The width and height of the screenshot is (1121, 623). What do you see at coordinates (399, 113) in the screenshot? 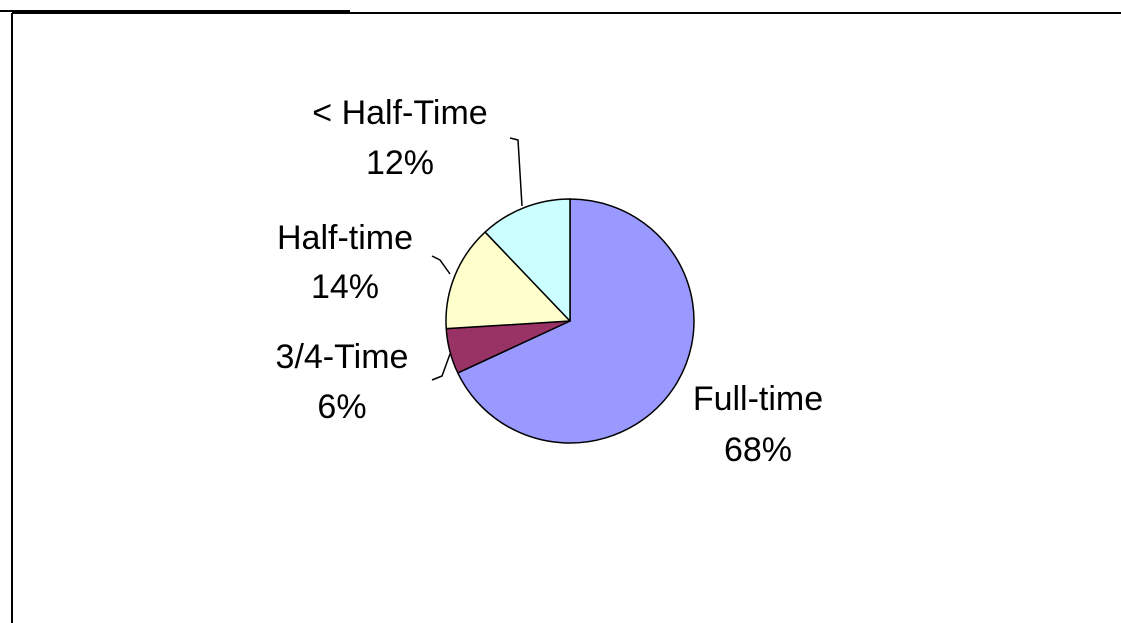
I see `label-less-than-half-time: < Half-Time` at bounding box center [399, 113].